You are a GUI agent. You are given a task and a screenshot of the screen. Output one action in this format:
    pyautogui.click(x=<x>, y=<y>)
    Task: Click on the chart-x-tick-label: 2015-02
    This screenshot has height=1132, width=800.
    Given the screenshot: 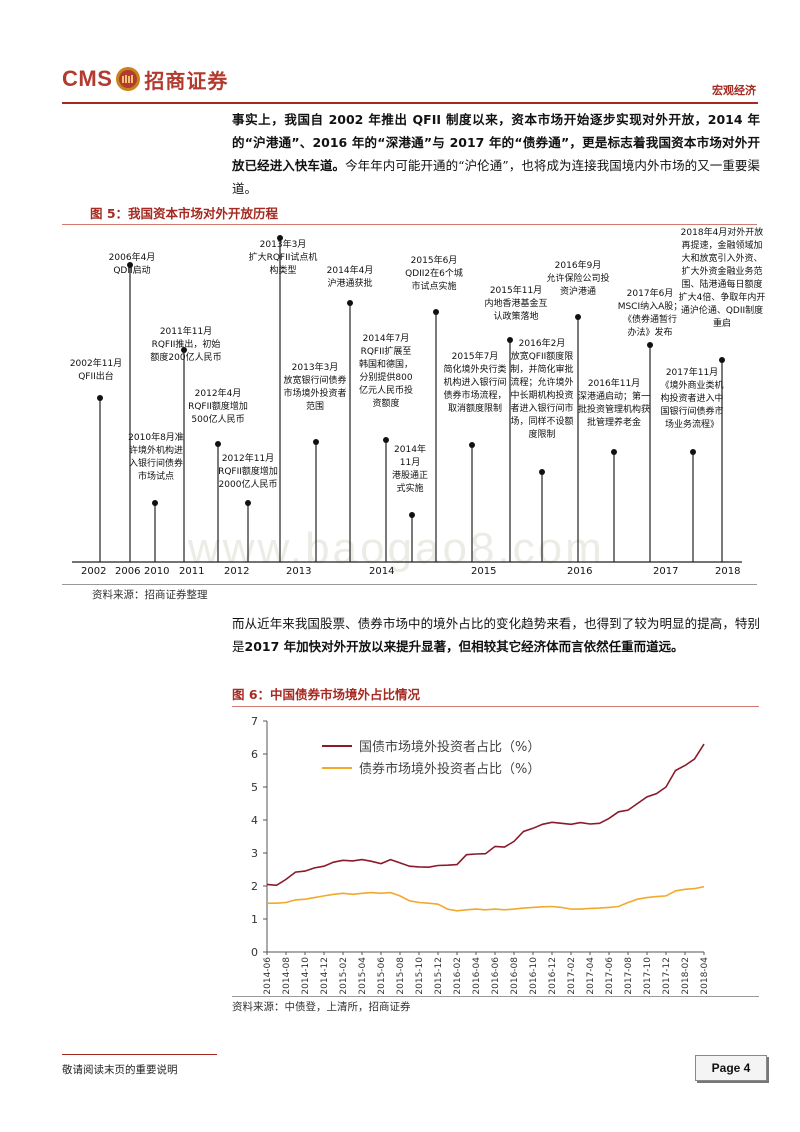 What is the action you would take?
    pyautogui.click(x=344, y=976)
    